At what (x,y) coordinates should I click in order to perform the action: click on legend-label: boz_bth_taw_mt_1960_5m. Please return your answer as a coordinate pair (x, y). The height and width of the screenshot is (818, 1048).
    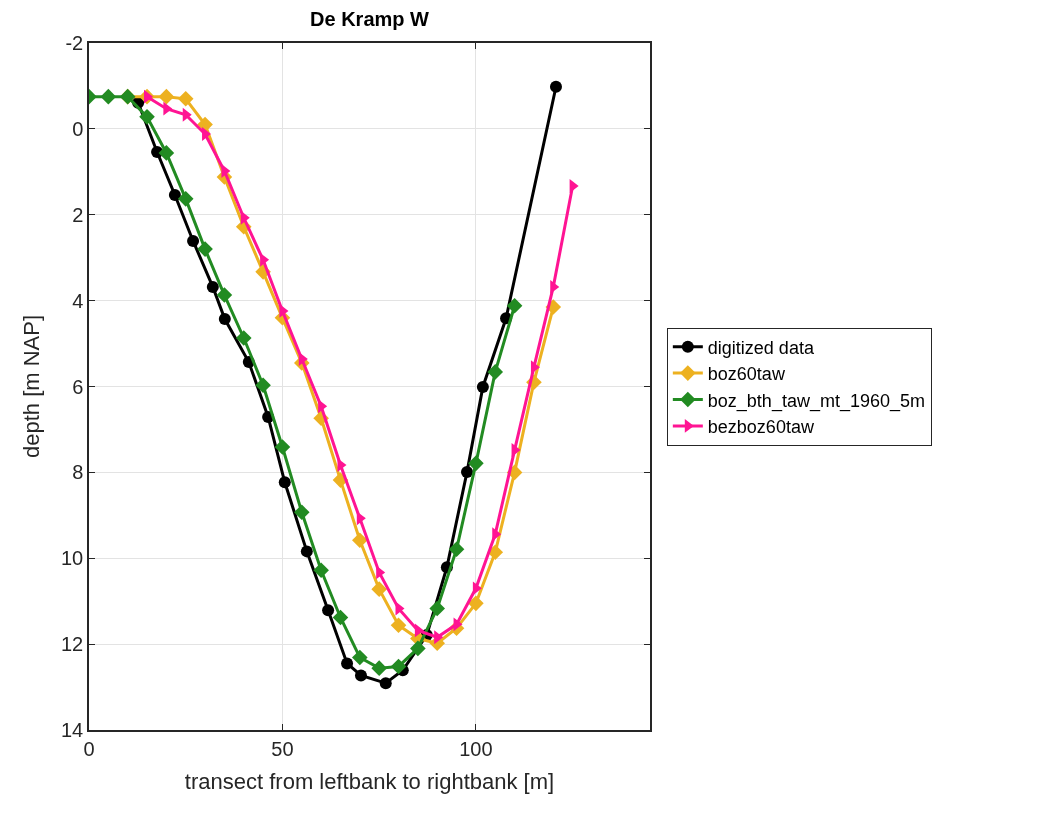
    Looking at the image, I should click on (816, 401).